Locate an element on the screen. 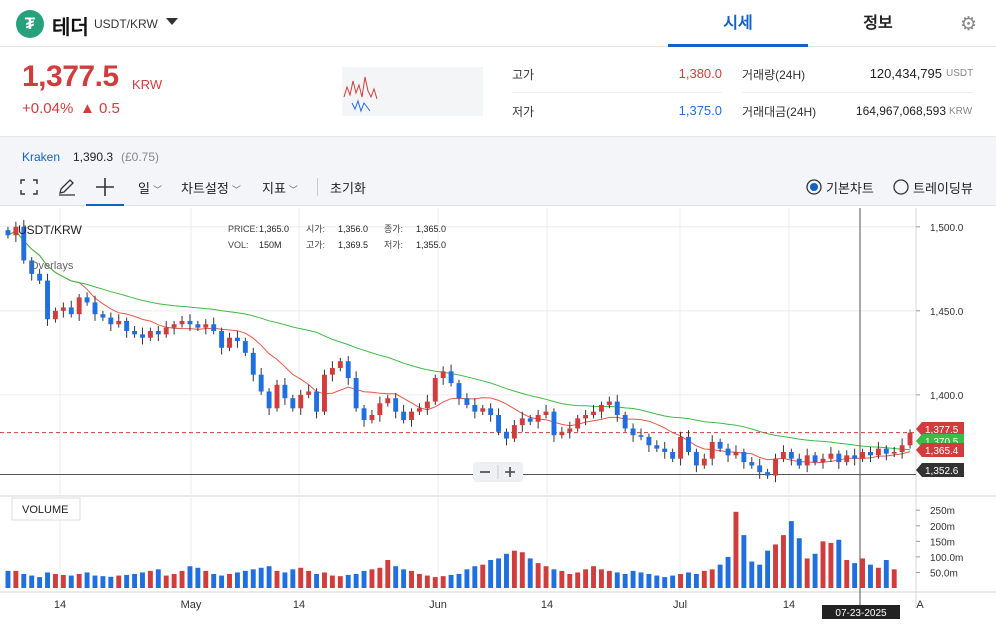 The image size is (996, 624). radio-checked-icon is located at coordinates (814, 187).